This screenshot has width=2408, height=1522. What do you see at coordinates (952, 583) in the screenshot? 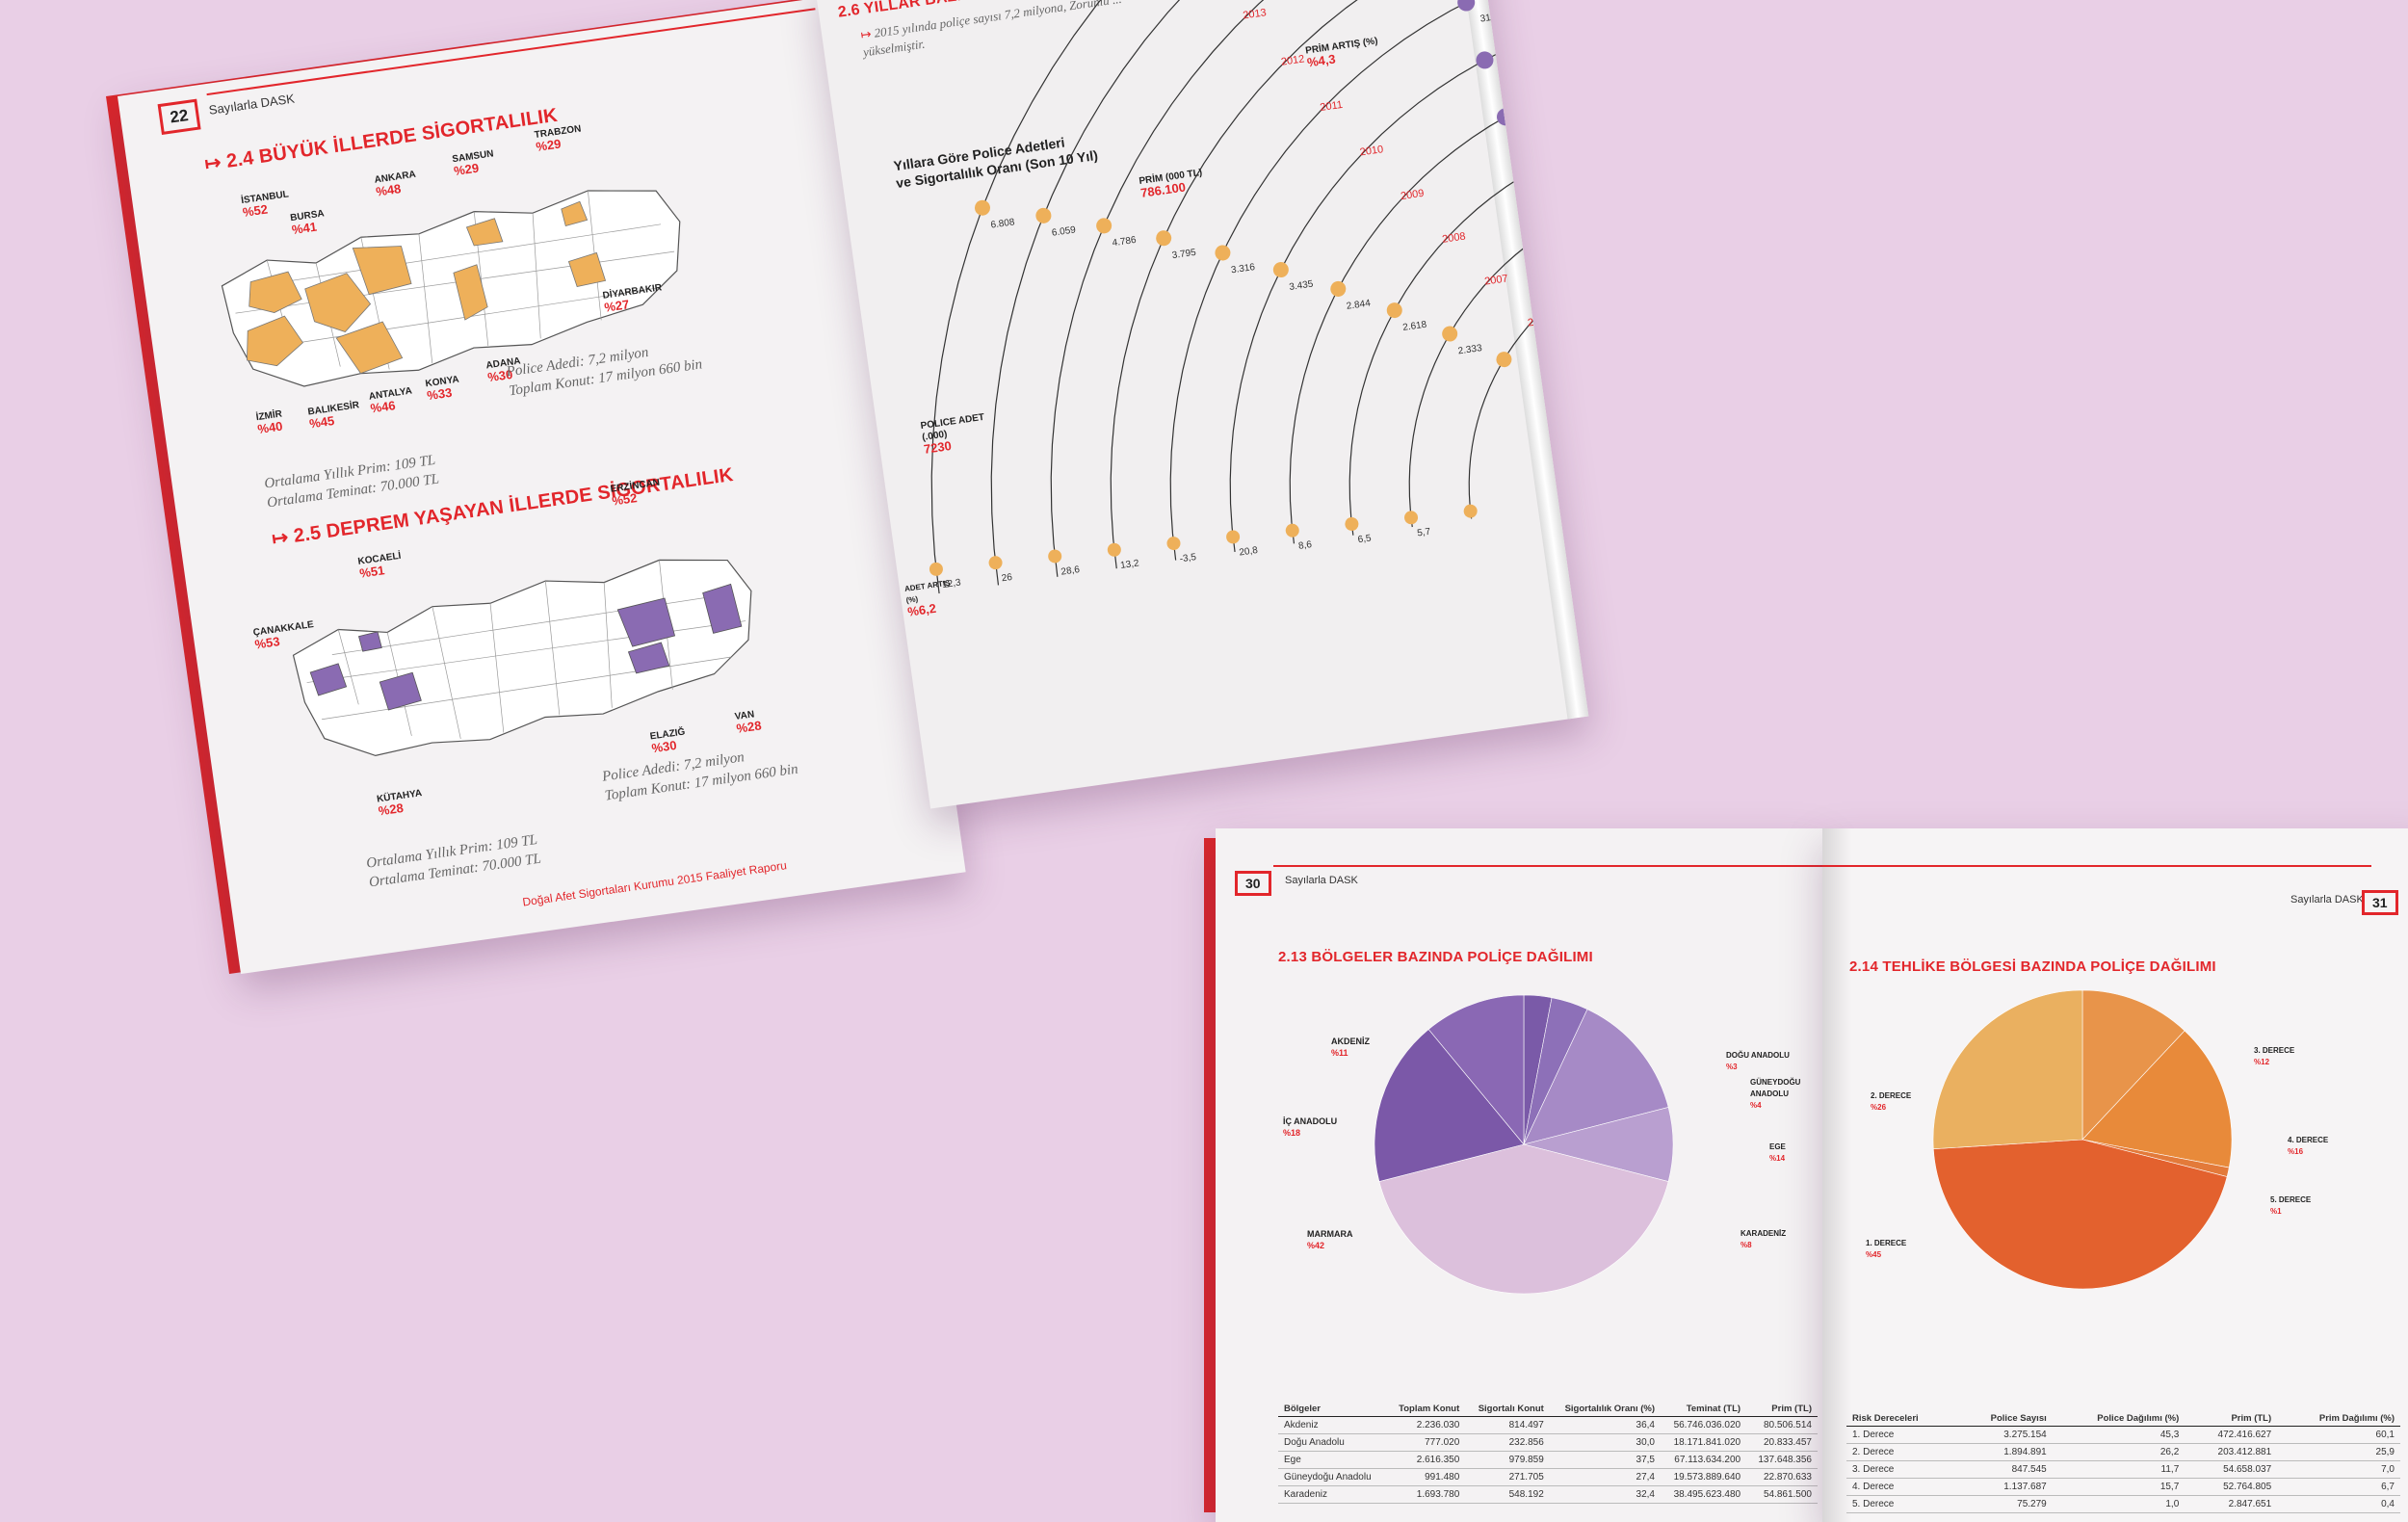
I see `adet-pct-label: 12,3` at bounding box center [952, 583].